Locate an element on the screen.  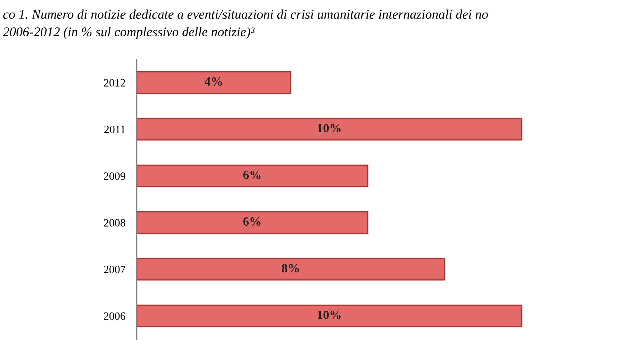
chart-title: co 1. Numero di notizie dedicate a eventi/situazioni di crisi umanitarie internazionali dei no is located at coordinates (246, 15).